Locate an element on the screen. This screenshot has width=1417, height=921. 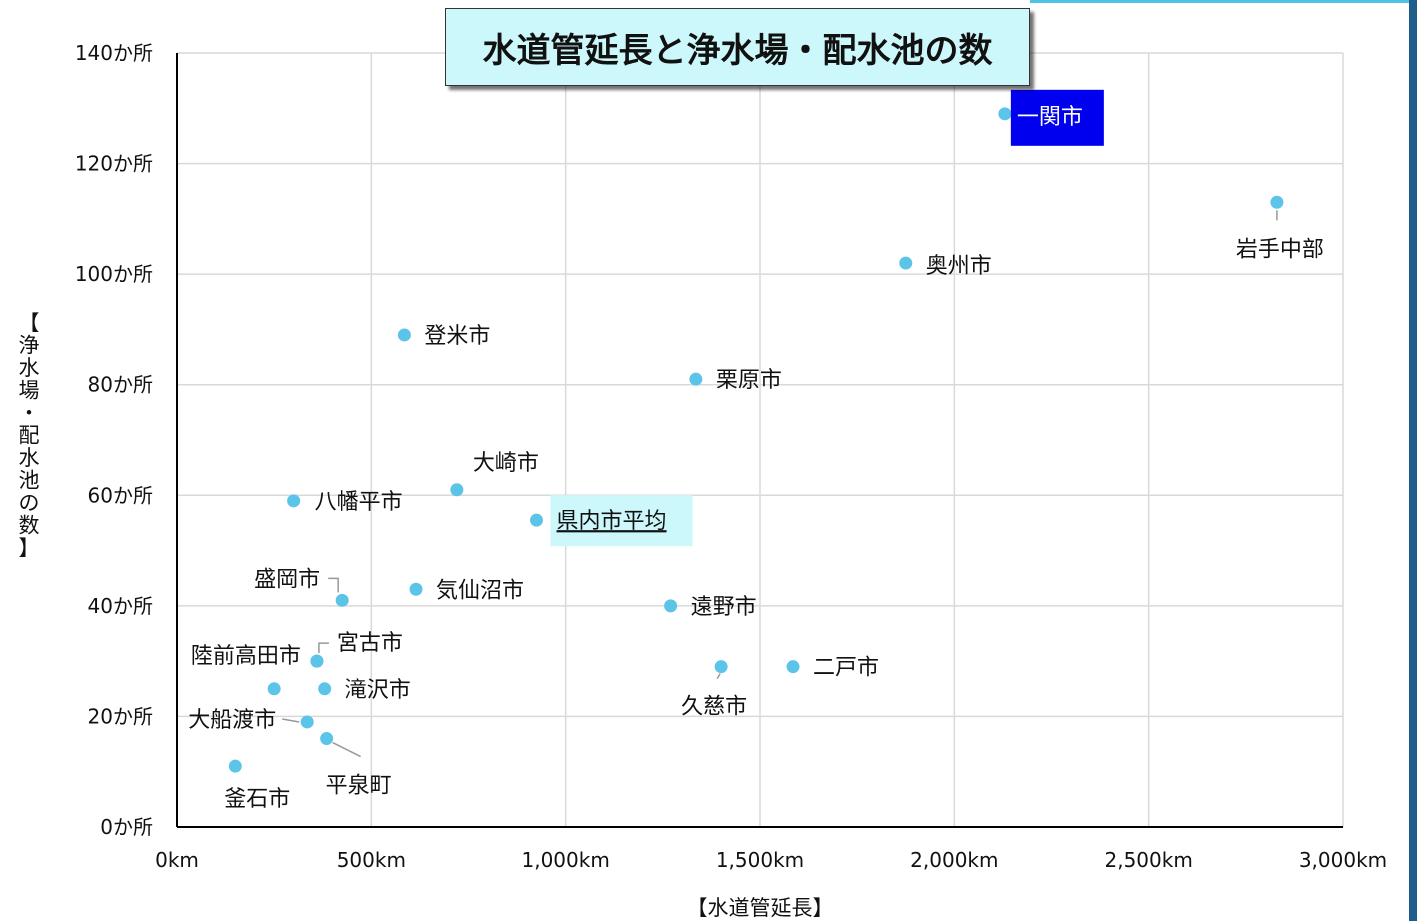
average-label-box is located at coordinates (621, 521).